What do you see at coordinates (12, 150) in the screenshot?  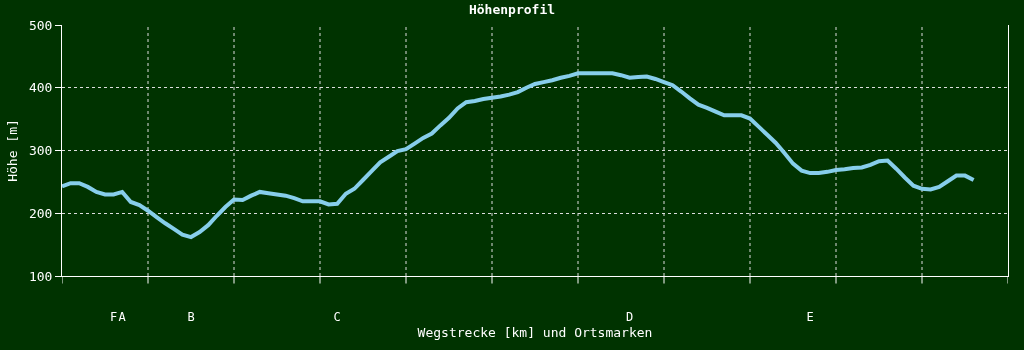 I see `y-axis-title: Höhe [m]` at bounding box center [12, 150].